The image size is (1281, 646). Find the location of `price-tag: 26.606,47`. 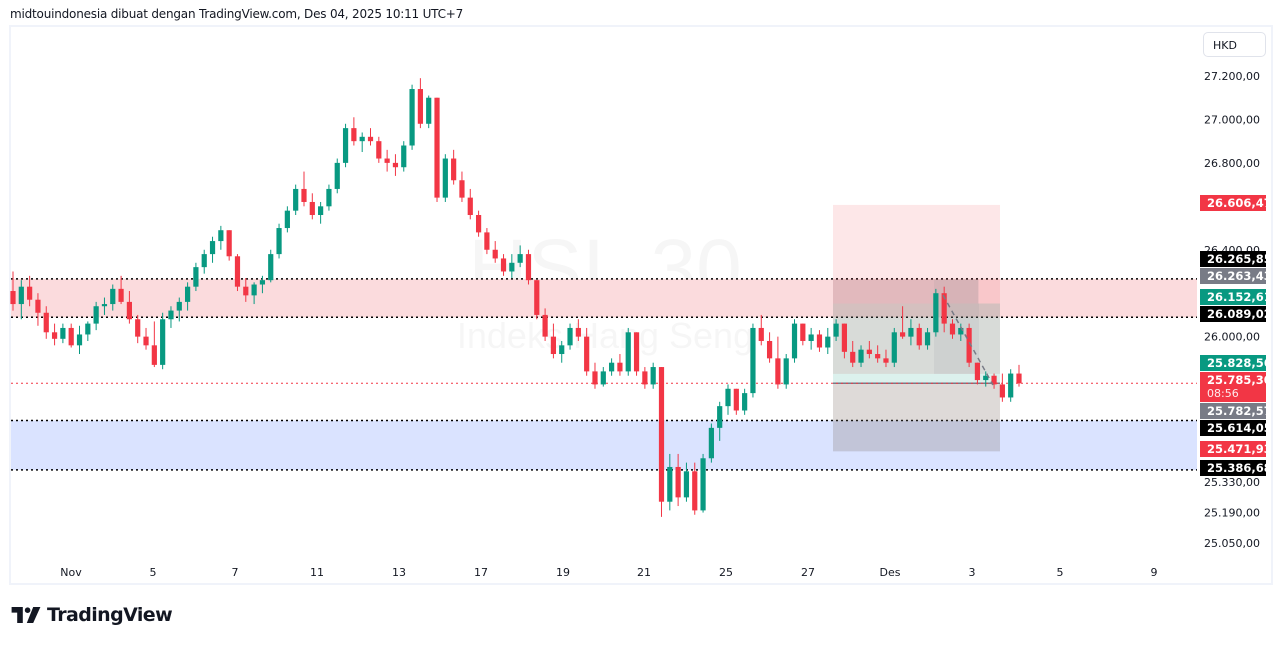

price-tag: 26.606,47 is located at coordinates (1236, 203).